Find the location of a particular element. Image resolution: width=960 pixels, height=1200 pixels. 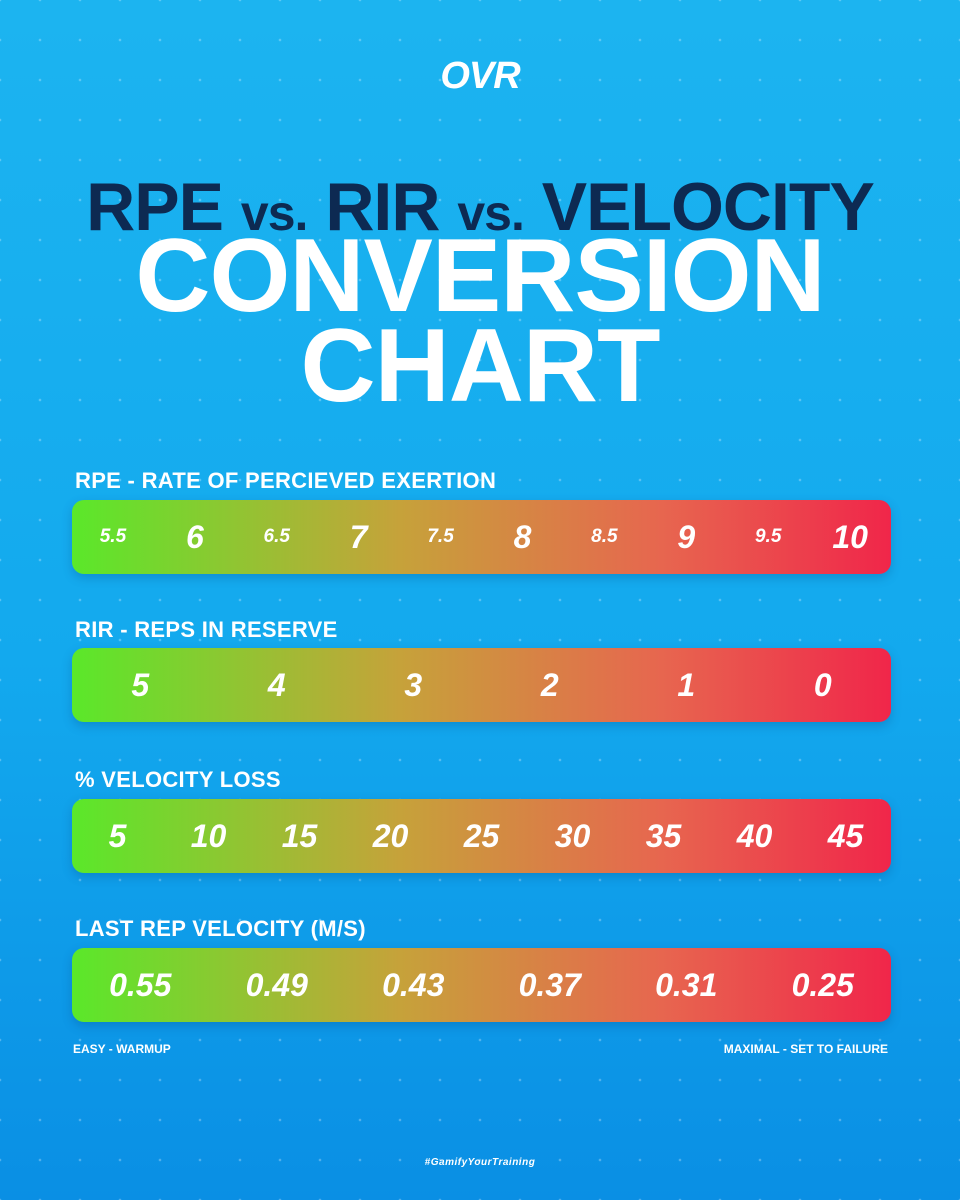

rir-scale-bar: 5 4 3 2 1 0 is located at coordinates (481, 685).